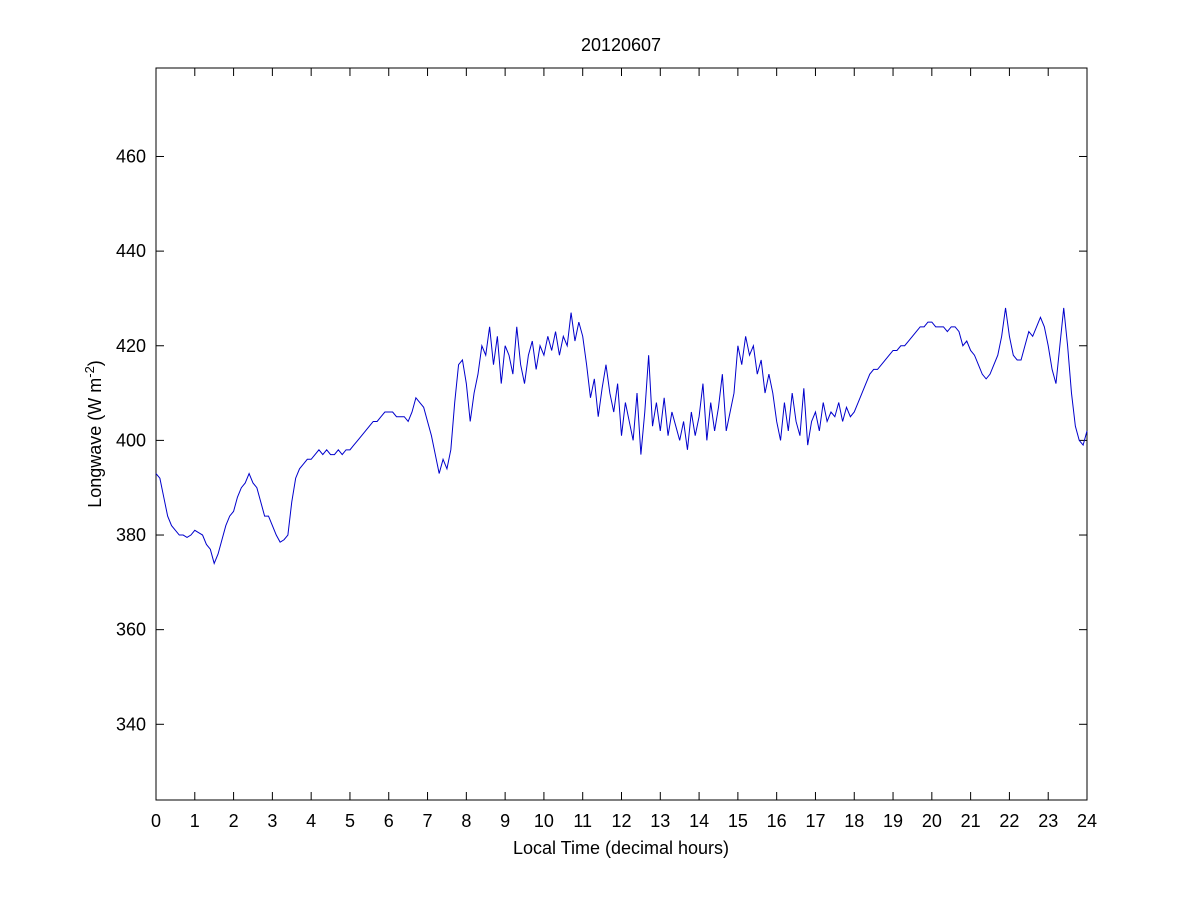 The width and height of the screenshot is (1201, 900). What do you see at coordinates (389, 821) in the screenshot?
I see `x-tick-label: 6` at bounding box center [389, 821].